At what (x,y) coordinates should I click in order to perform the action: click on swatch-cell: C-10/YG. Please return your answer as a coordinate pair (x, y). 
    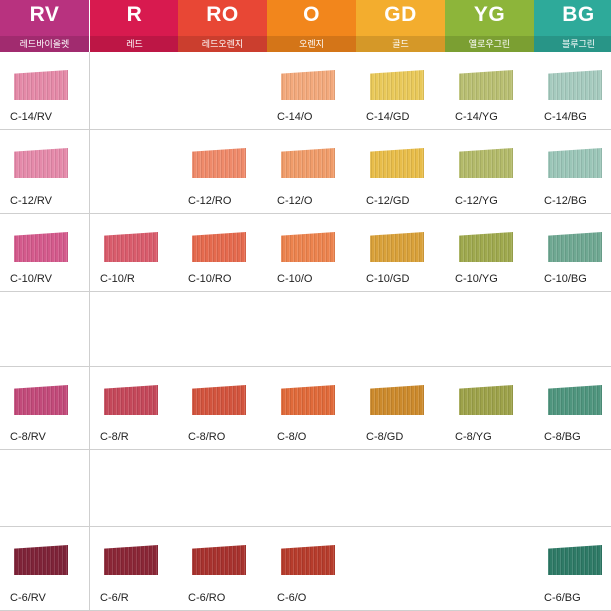
    Looking at the image, I should click on (490, 253).